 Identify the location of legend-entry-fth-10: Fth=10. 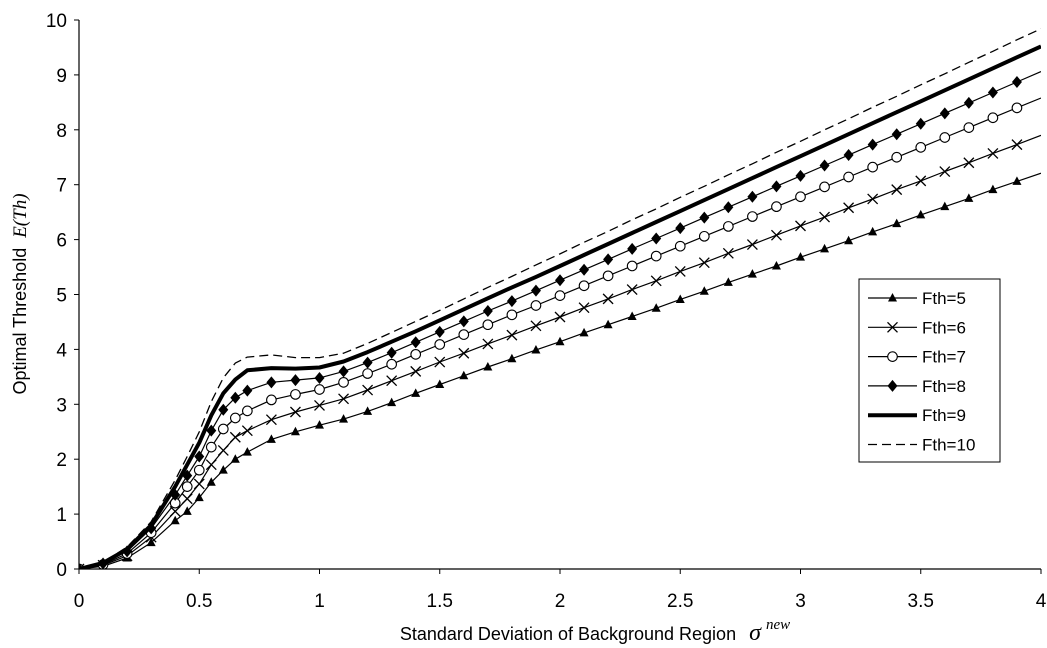
(921, 445).